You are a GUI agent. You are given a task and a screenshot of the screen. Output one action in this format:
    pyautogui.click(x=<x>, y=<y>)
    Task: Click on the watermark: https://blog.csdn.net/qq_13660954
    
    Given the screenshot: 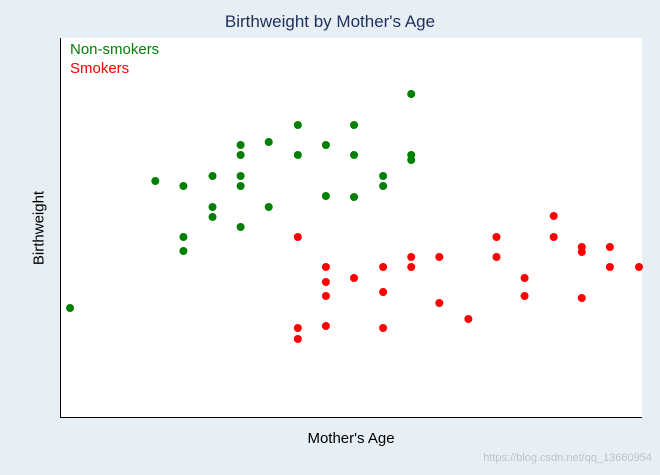 What is the action you would take?
    pyautogui.click(x=567, y=458)
    